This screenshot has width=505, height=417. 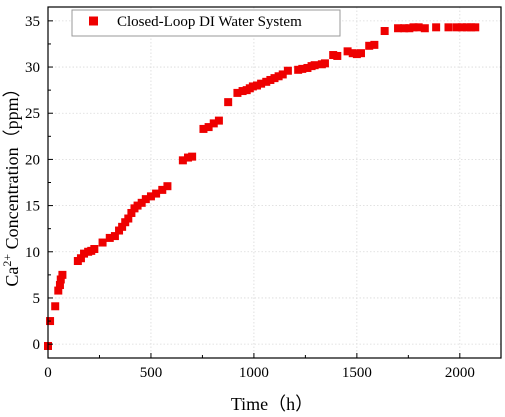 I want to click on y-tick-label: 10, so click(x=32, y=253).